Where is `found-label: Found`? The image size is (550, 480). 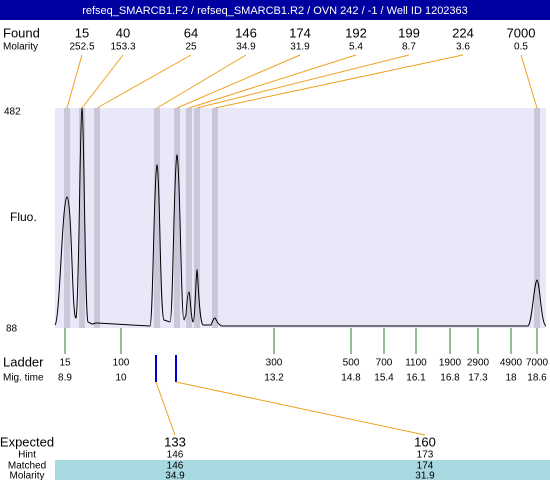
found-label: Found is located at coordinates (21, 32).